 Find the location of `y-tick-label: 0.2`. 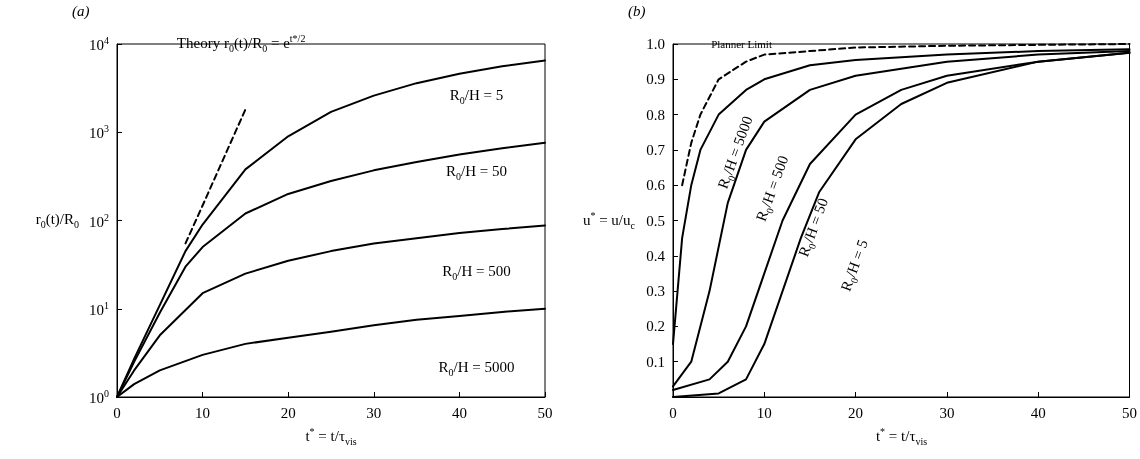

y-tick-label: 0.2 is located at coordinates (655, 325).